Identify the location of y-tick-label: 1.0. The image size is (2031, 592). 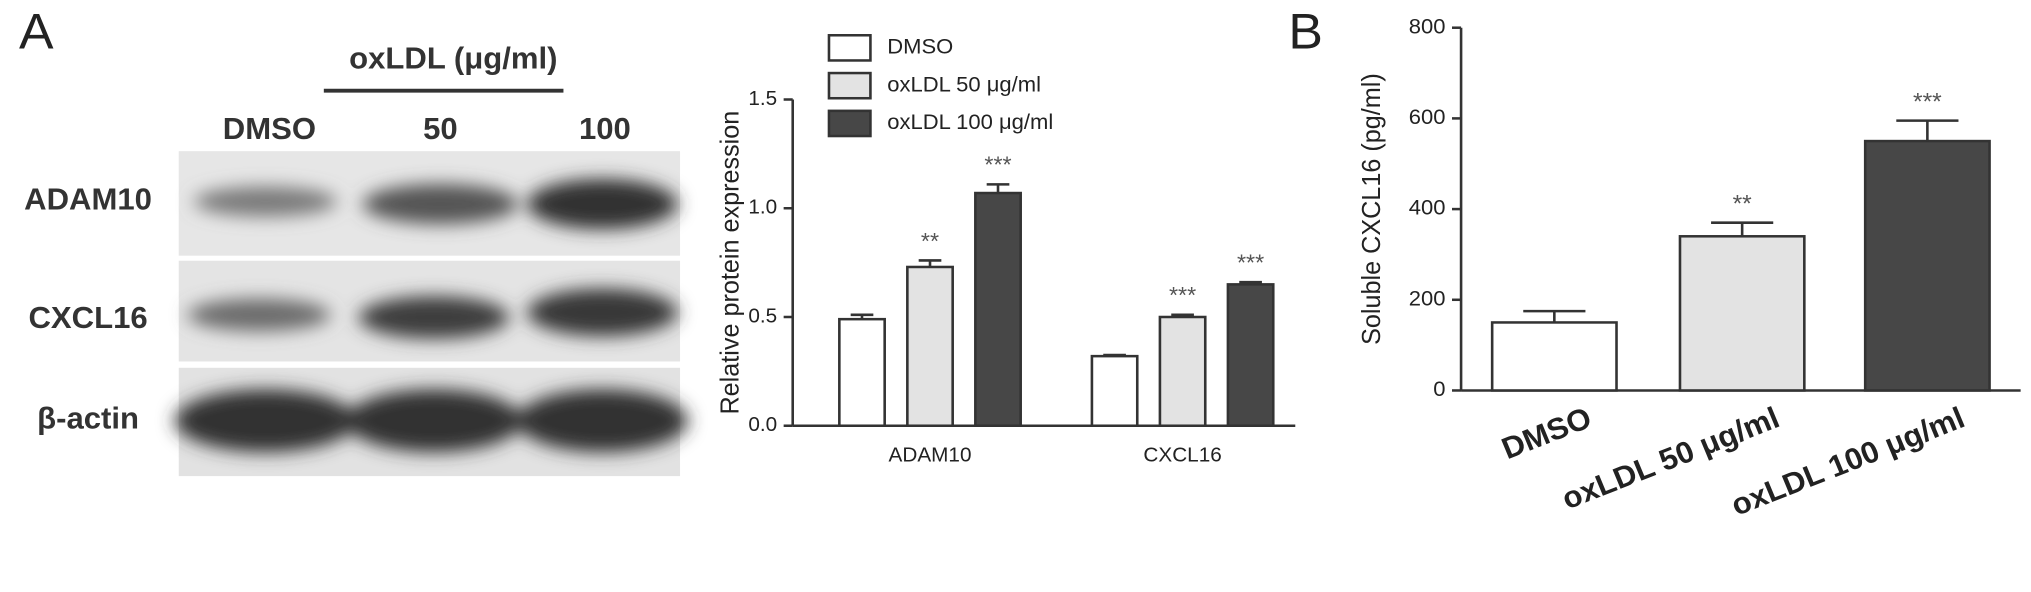
(762, 207).